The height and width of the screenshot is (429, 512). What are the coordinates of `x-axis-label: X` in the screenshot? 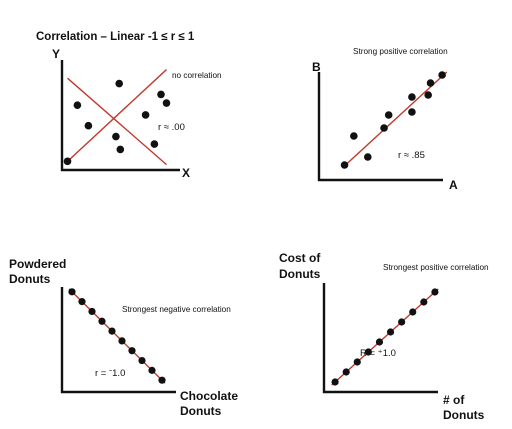 It's located at (186, 173).